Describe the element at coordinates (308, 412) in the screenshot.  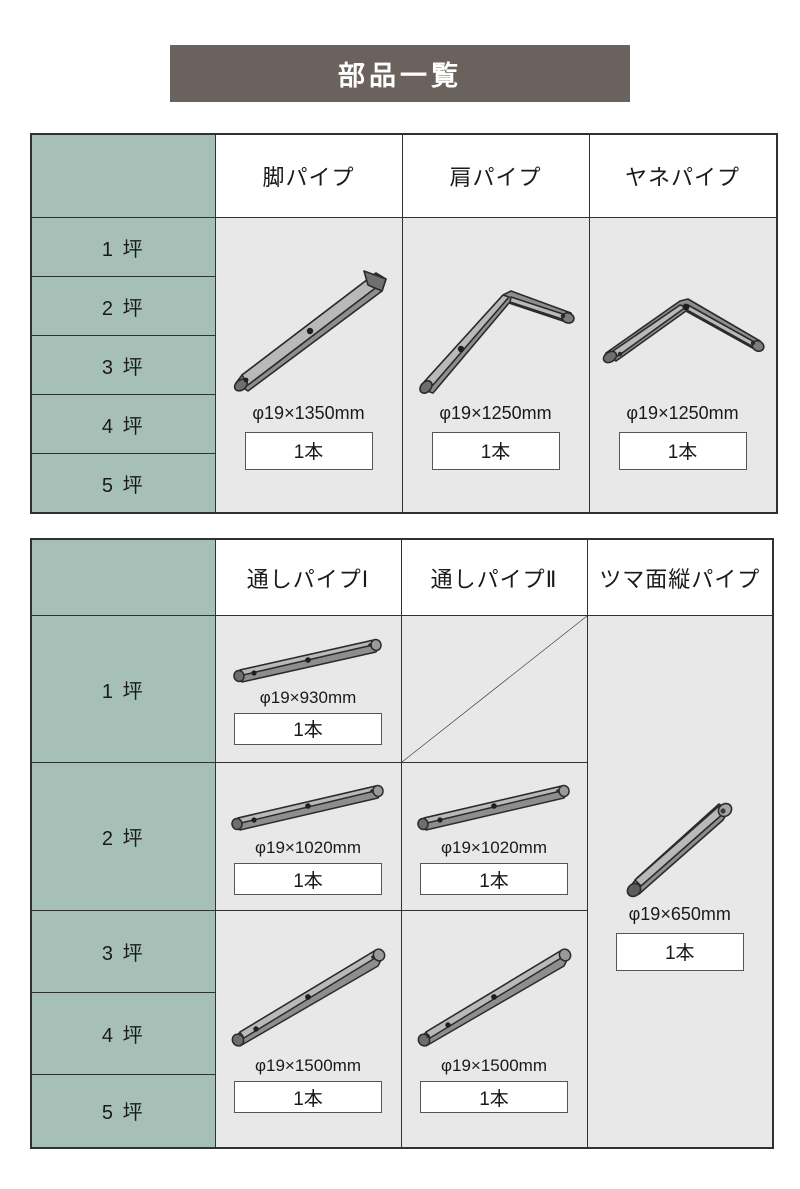
I see `spec-leg-pipe: φ19×1350mm` at that location.